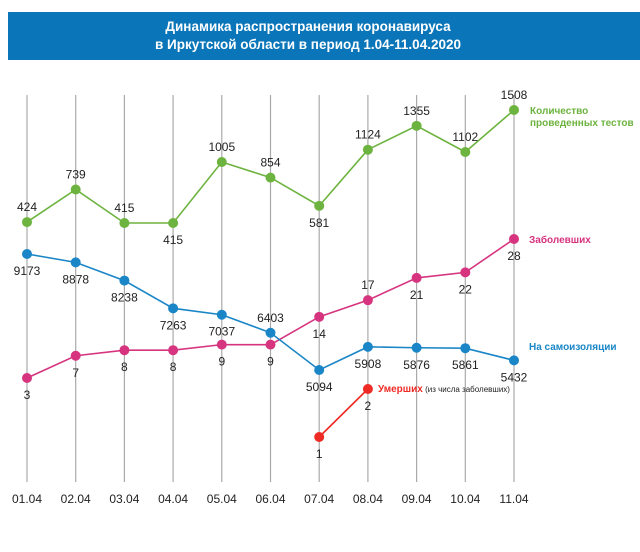  I want to click on data-label: 739, so click(76, 175).